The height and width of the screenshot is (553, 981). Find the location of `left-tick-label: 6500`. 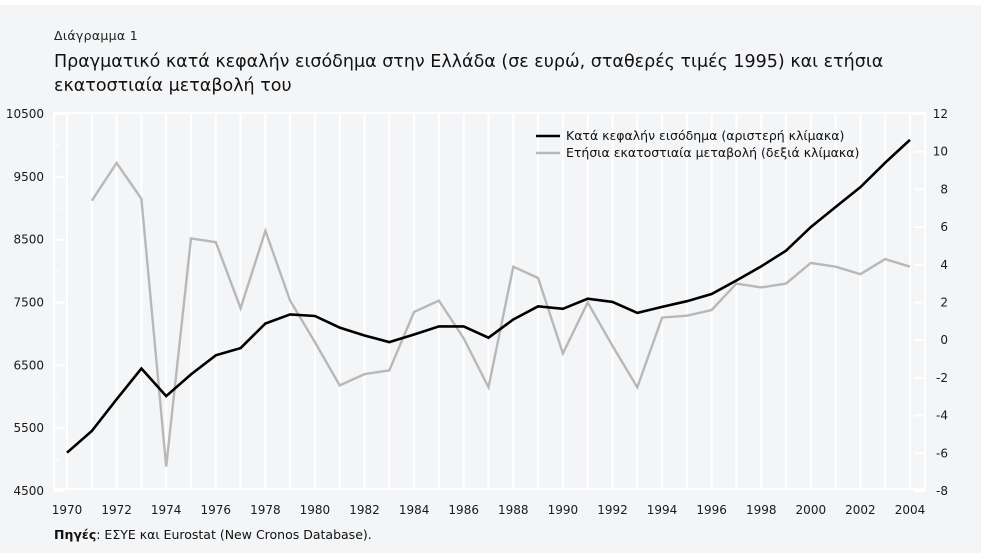

left-tick-label: 6500 is located at coordinates (28, 365).